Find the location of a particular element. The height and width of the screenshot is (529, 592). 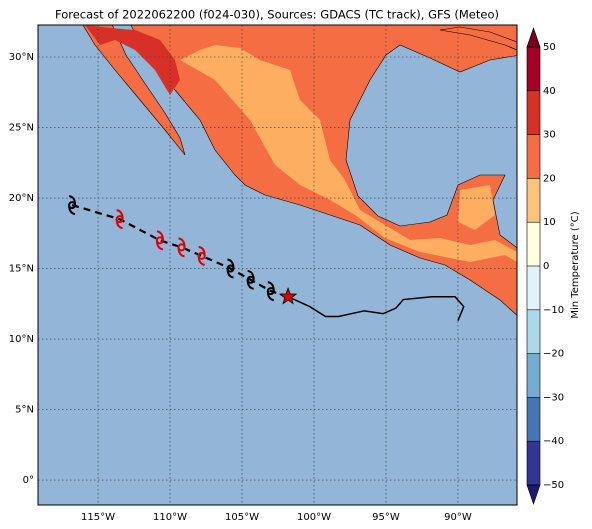

x-tick-label: 90°W is located at coordinates (458, 517).